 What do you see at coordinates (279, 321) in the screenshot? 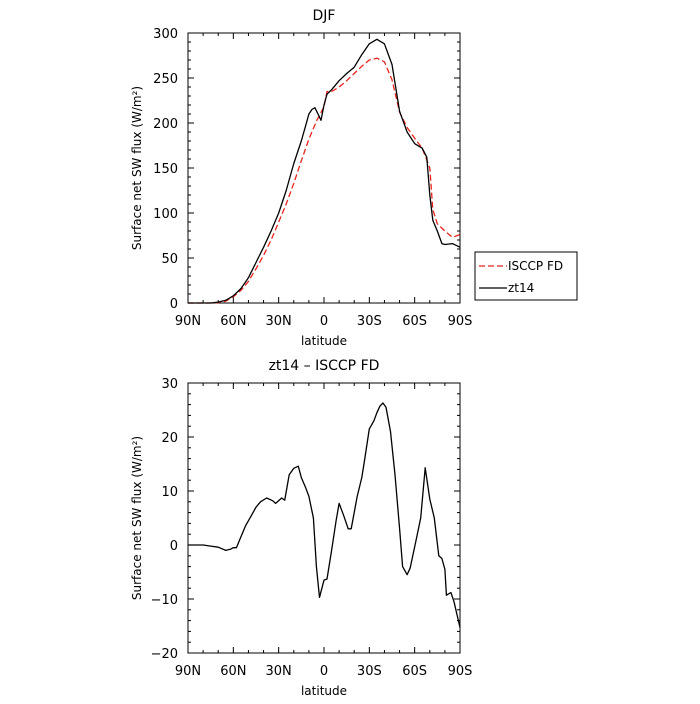
I see `top-x-tick-label: 30N` at bounding box center [279, 321].